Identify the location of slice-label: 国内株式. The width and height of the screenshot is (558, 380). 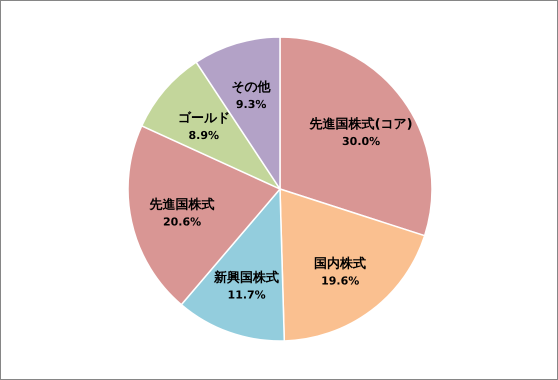
(340, 263).